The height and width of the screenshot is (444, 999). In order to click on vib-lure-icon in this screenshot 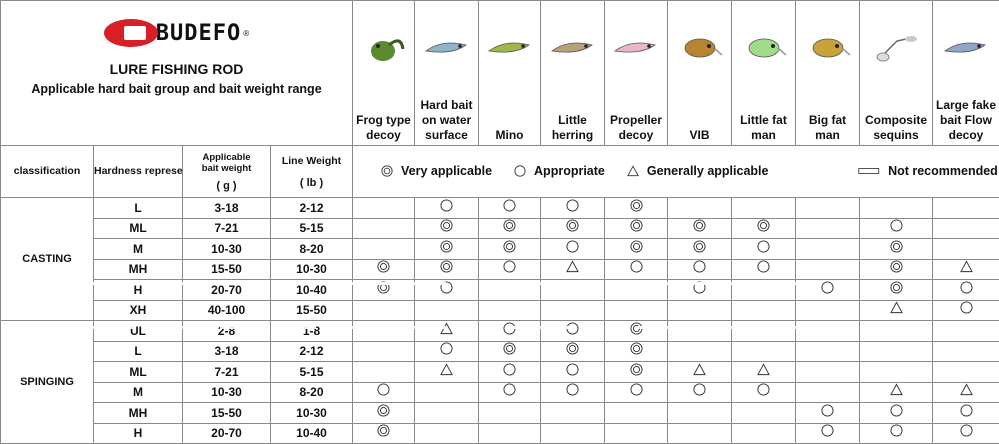, I will do `click(700, 50)`.